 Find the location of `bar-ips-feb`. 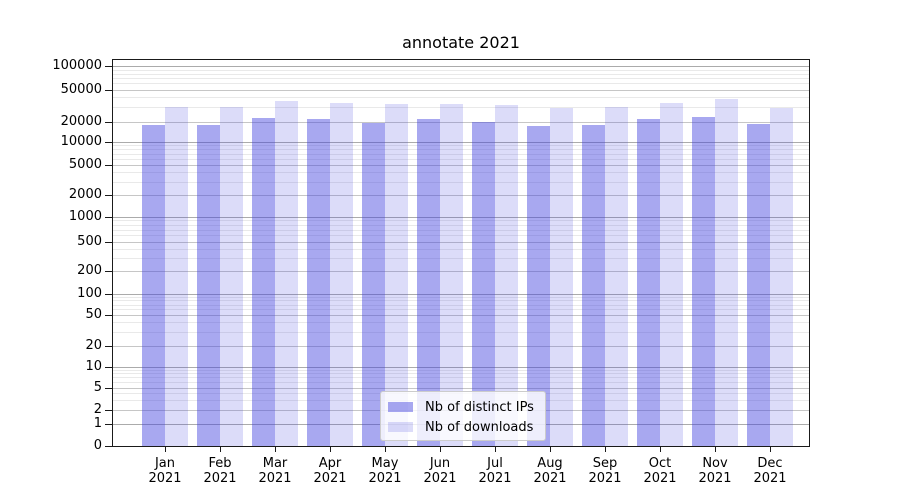

bar-ips-feb is located at coordinates (208, 286).